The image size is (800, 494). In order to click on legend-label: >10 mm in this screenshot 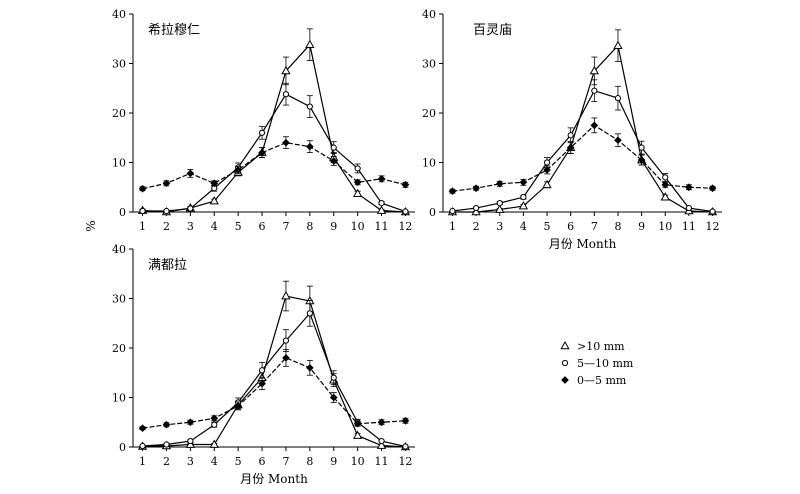, I will do `click(601, 346)`.